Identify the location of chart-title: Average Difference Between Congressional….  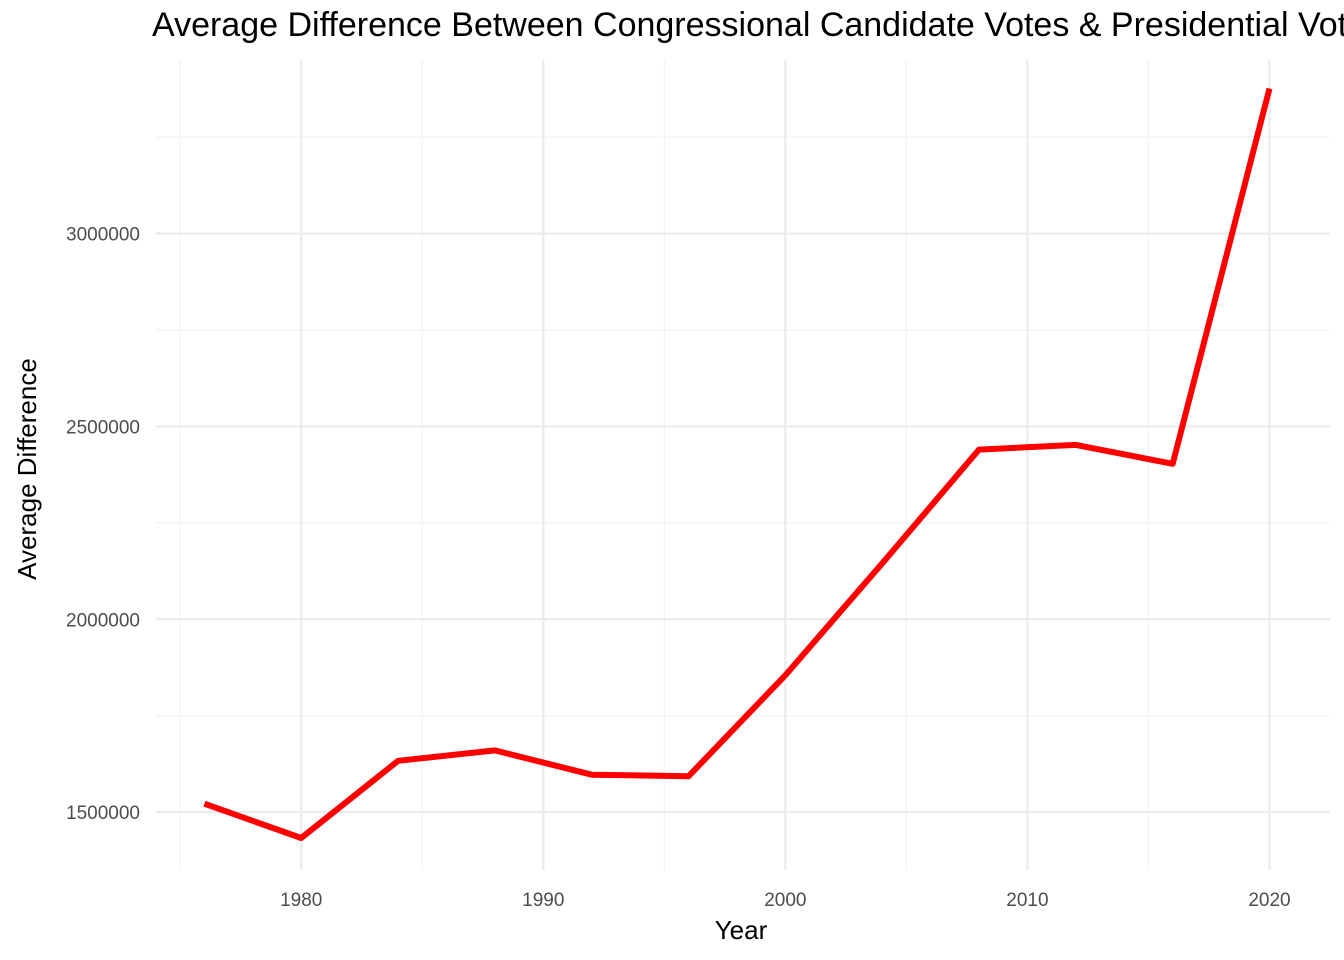
(748, 25).